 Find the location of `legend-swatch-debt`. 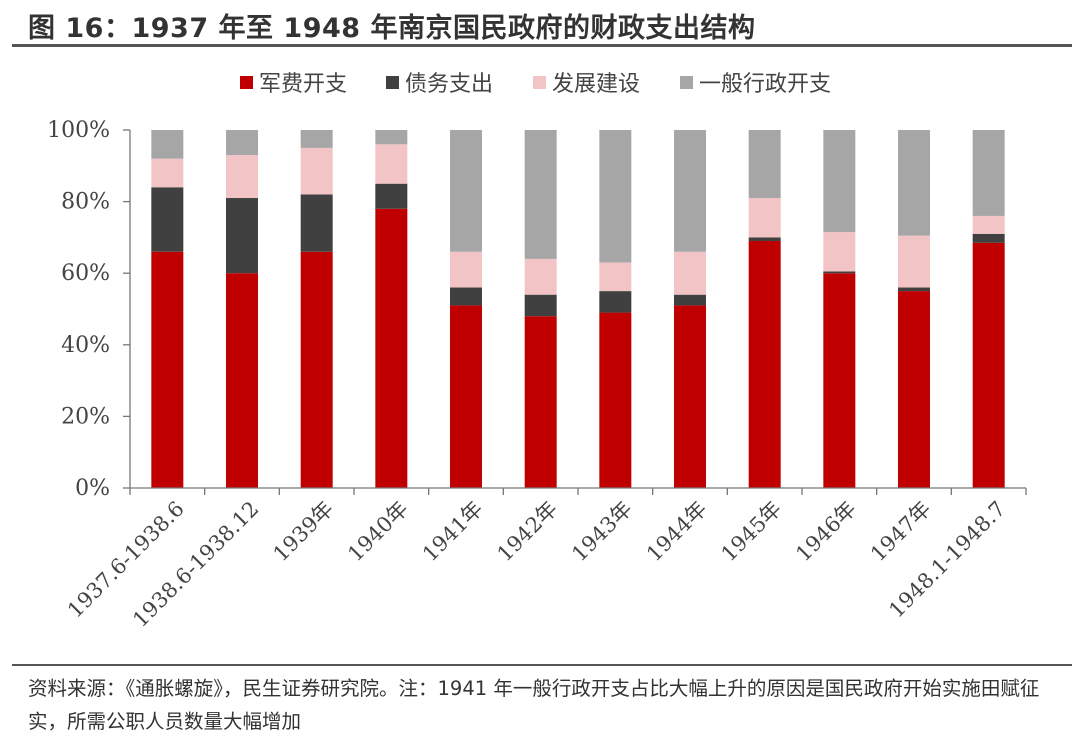

legend-swatch-debt is located at coordinates (392, 82).